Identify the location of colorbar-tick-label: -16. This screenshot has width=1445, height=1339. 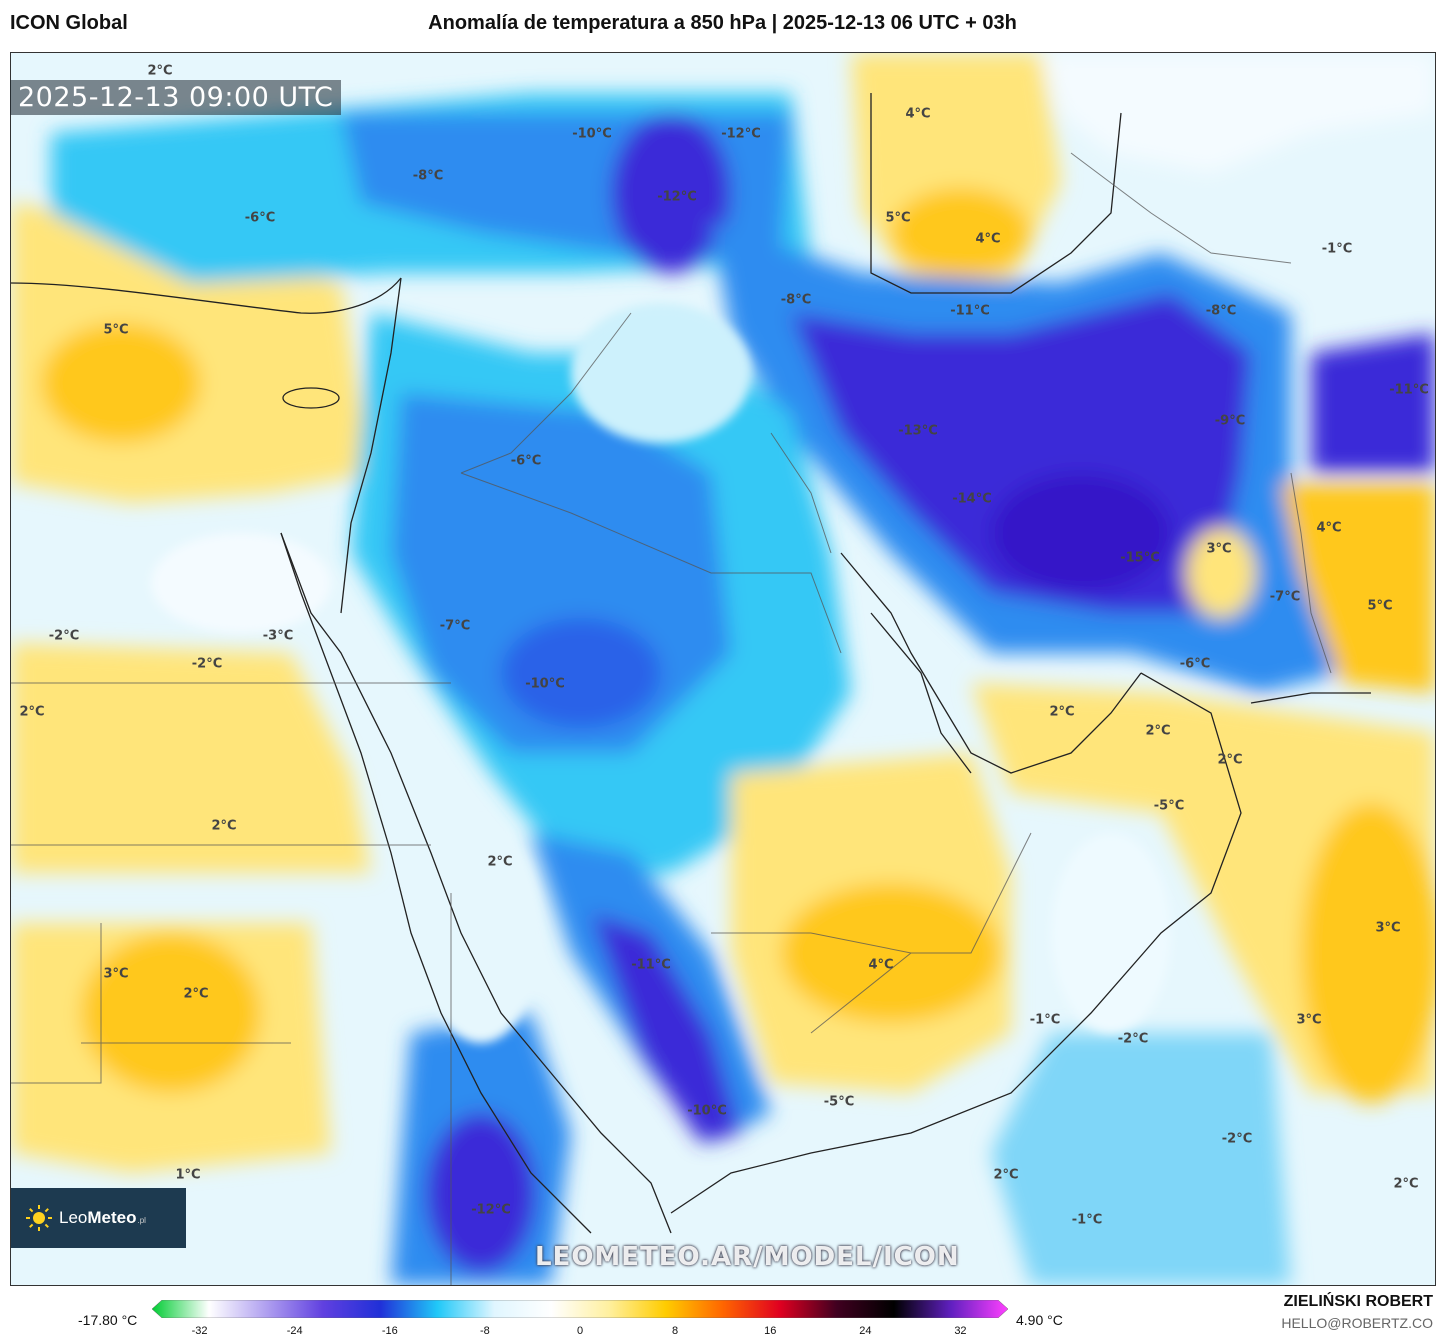
(389, 1331).